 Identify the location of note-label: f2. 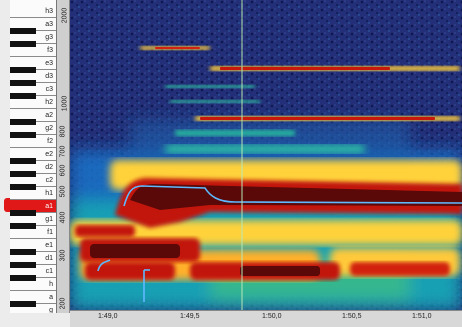
(50, 141).